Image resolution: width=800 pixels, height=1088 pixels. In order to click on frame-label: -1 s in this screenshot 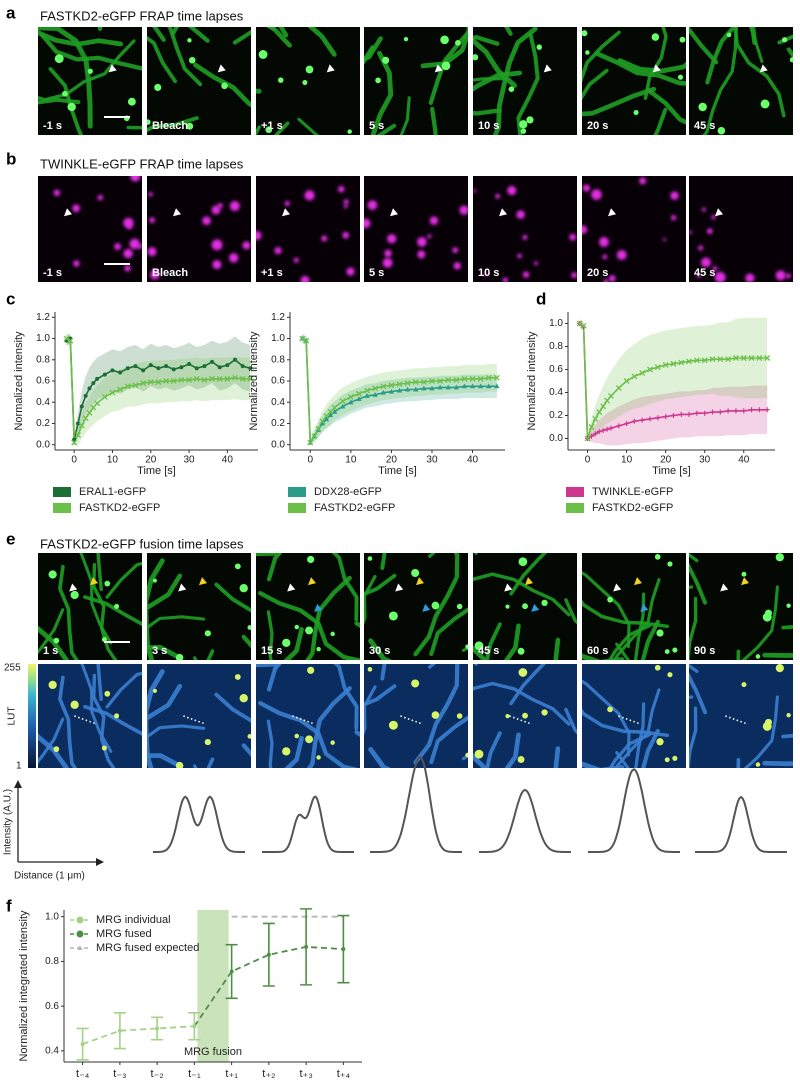, I will do `click(52, 273)`.